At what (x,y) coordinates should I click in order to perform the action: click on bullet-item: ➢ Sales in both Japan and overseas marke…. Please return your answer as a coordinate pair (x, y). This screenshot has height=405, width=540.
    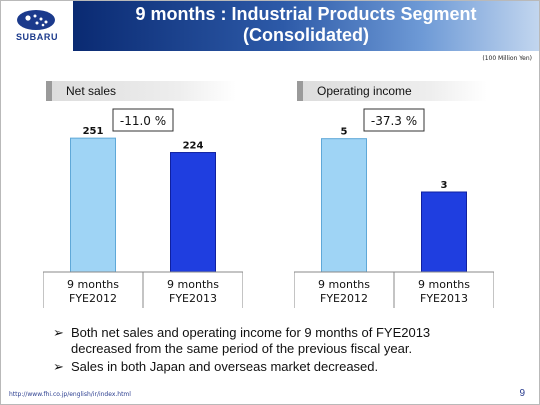
    Looking at the image, I should click on (273, 367).